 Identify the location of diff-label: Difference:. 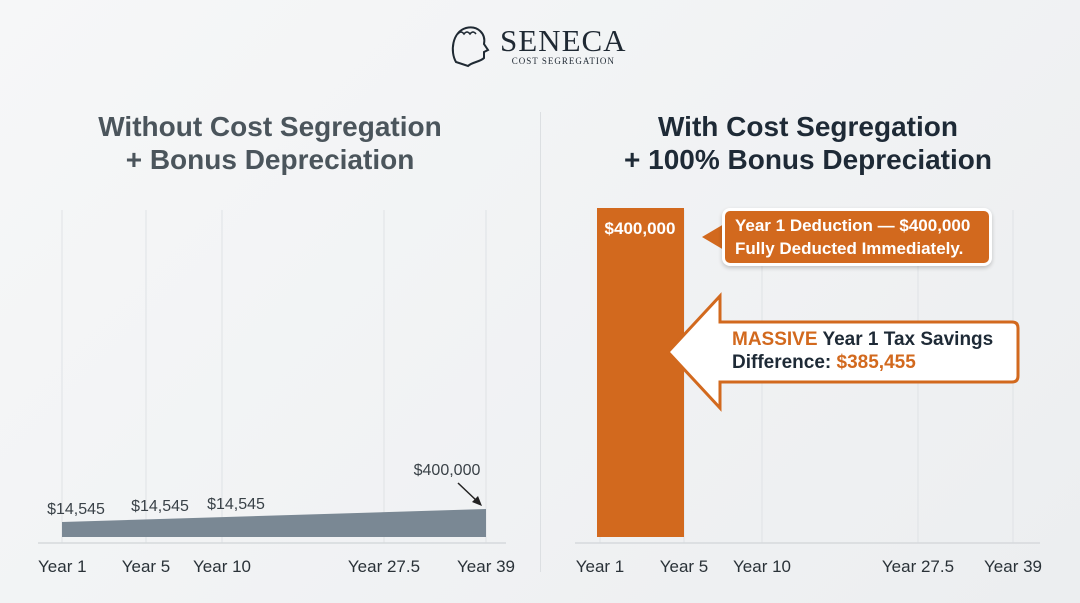
(784, 362).